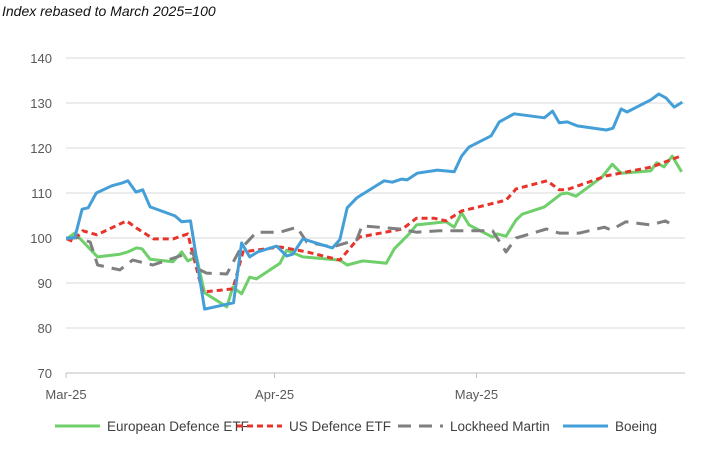 The height and width of the screenshot is (449, 716). Describe the element at coordinates (476, 394) in the screenshot. I see `x-tick-label: May-25` at that location.